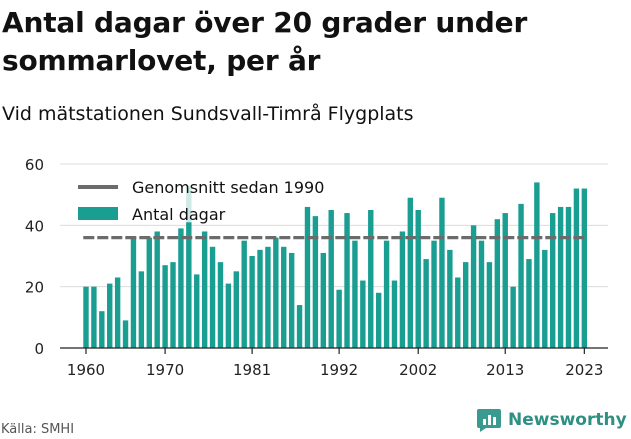 The width and height of the screenshot is (631, 439). What do you see at coordinates (39, 349) in the screenshot?
I see `y-tick-label: 0` at bounding box center [39, 349].